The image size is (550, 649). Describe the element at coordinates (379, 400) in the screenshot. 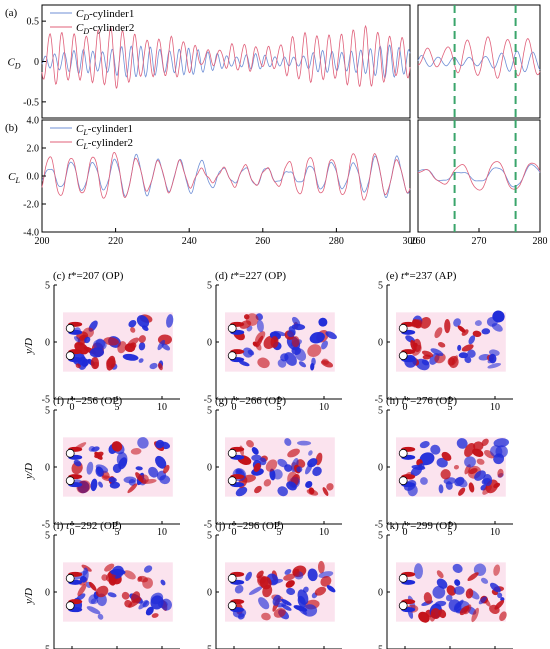

I see `y-tick-label: -5` at that location.